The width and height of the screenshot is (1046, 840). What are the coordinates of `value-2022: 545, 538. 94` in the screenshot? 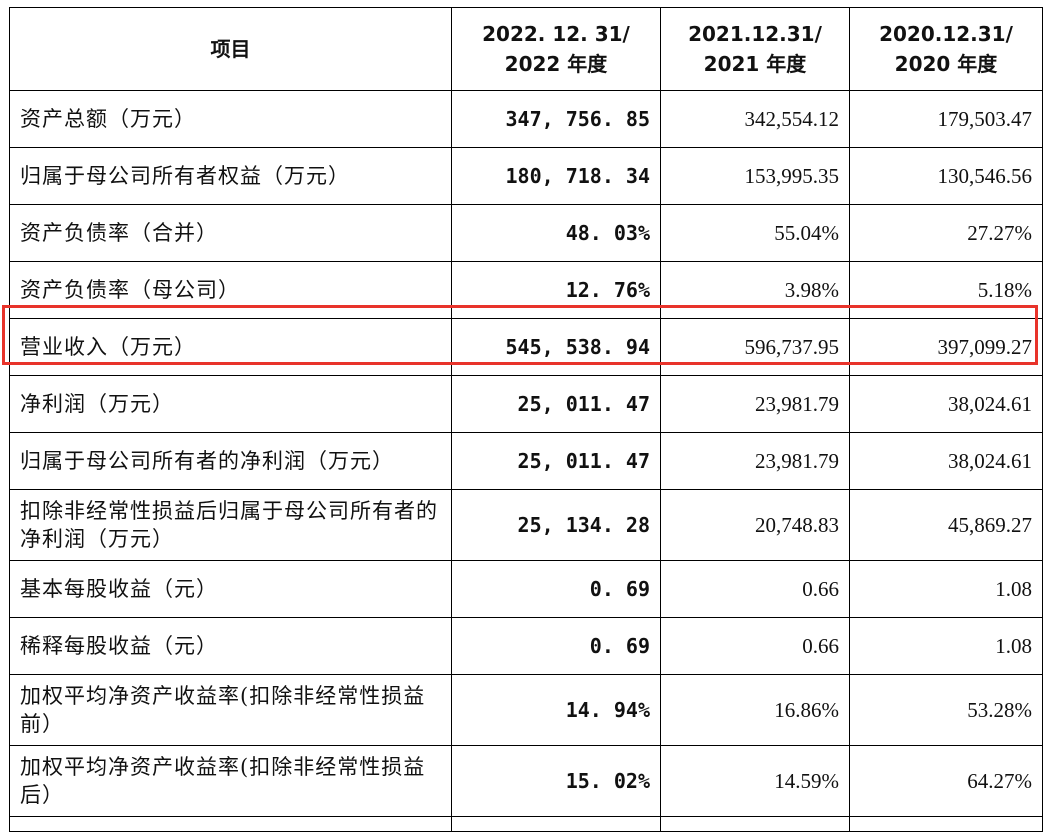 It's located at (556, 347).